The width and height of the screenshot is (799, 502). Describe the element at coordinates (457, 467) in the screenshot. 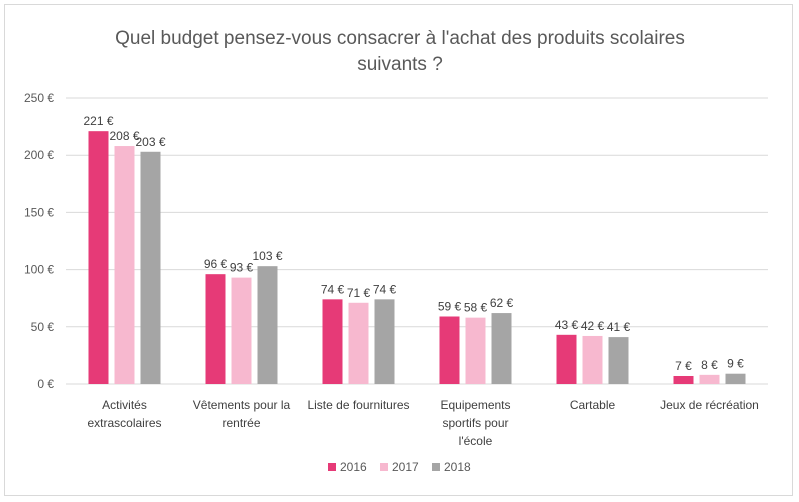

I see `legend-label-2018: 2018` at that location.